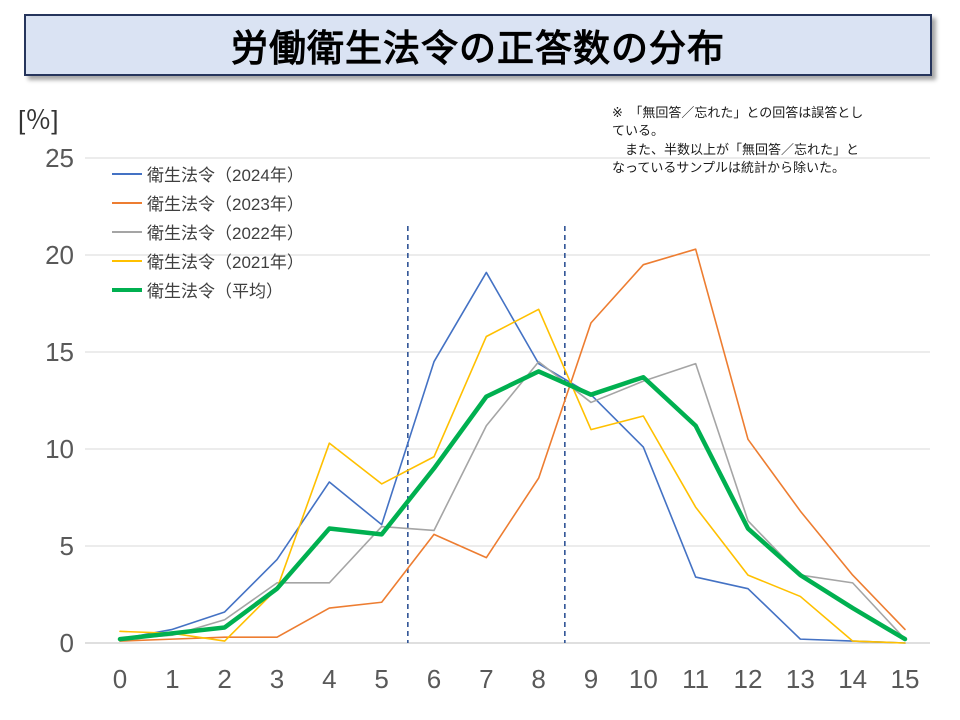  I want to click on y-tick-label: 5, so click(67, 546).